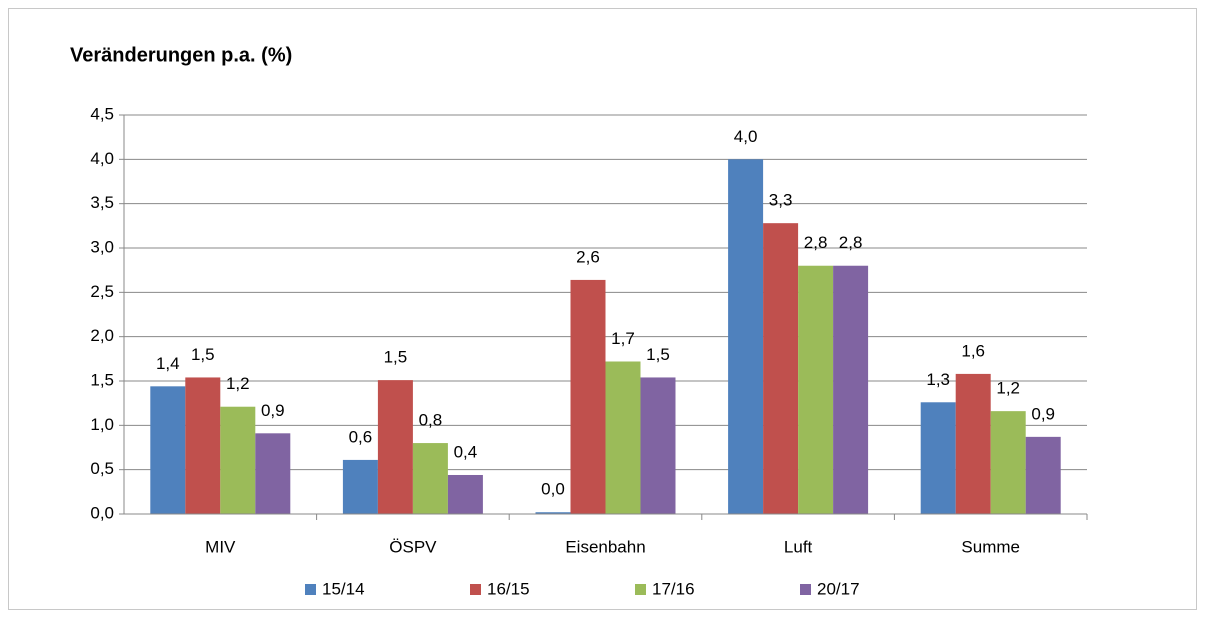 The width and height of the screenshot is (1206, 619). Describe the element at coordinates (588, 256) in the screenshot. I see `value-label: 2,6` at that location.